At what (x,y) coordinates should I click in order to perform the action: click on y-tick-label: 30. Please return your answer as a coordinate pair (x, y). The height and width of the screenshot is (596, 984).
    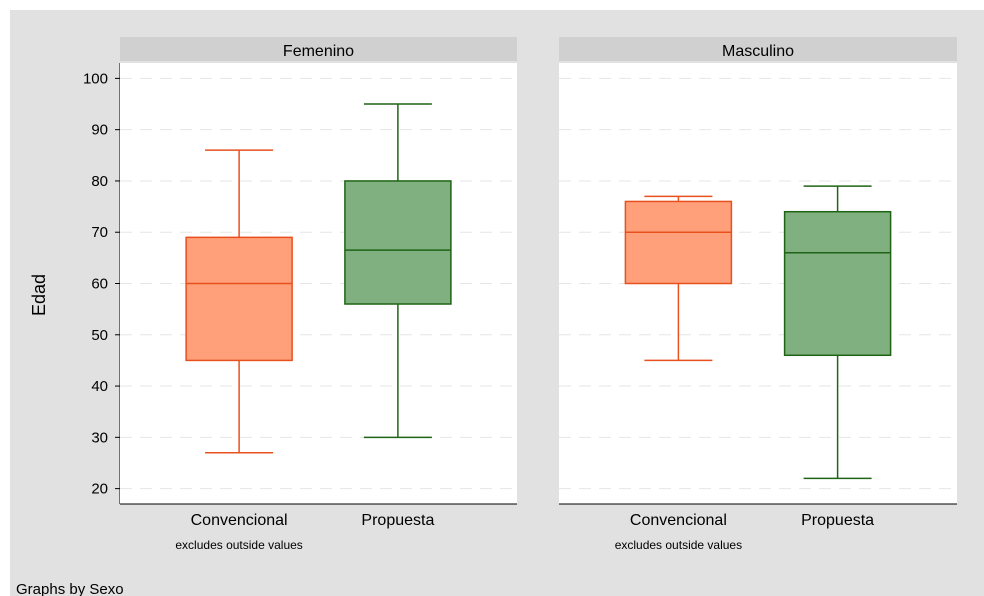
    Looking at the image, I should click on (99, 437).